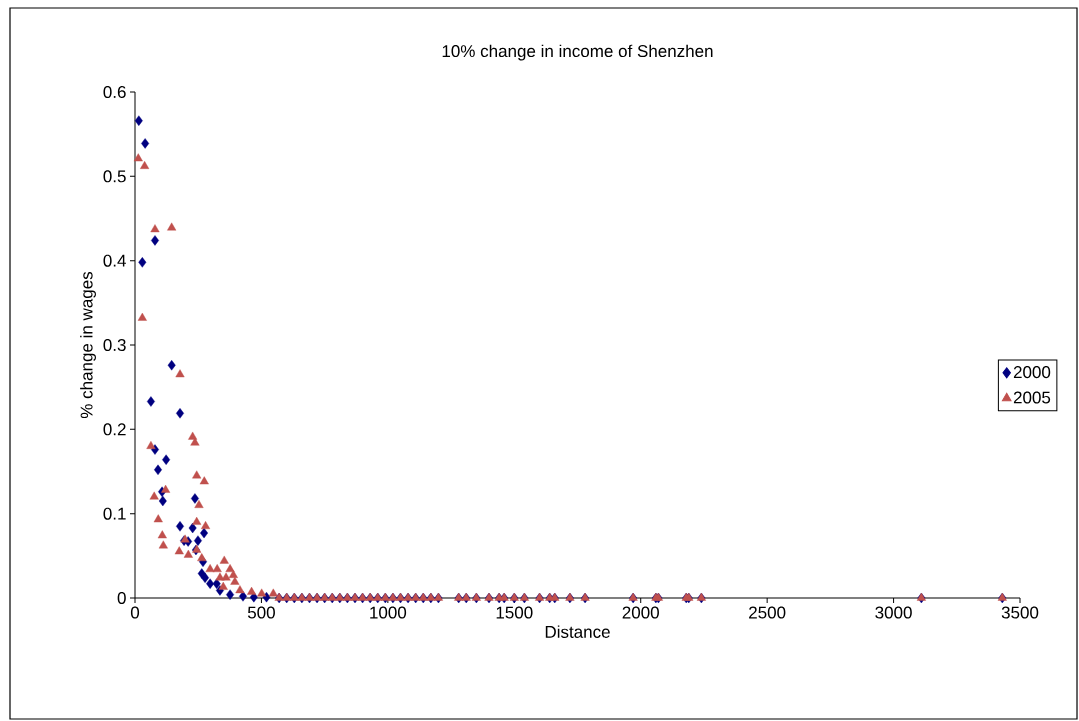 The width and height of the screenshot is (1079, 721). What do you see at coordinates (388, 612) in the screenshot?
I see `x-tick-label: 1000` at bounding box center [388, 612].